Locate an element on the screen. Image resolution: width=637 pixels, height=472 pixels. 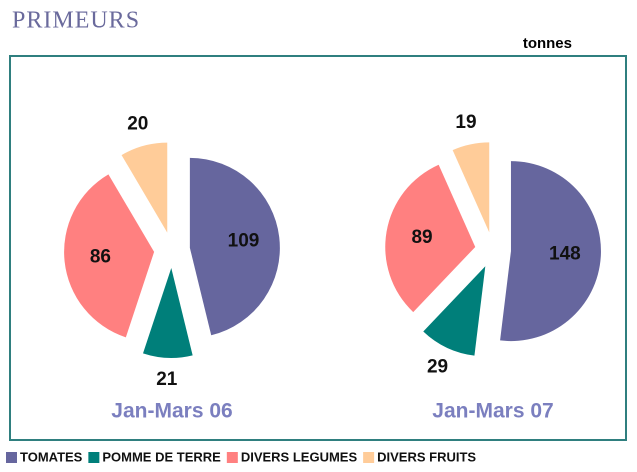
pie-title: Jan-Mars 06 is located at coordinates (171, 411).